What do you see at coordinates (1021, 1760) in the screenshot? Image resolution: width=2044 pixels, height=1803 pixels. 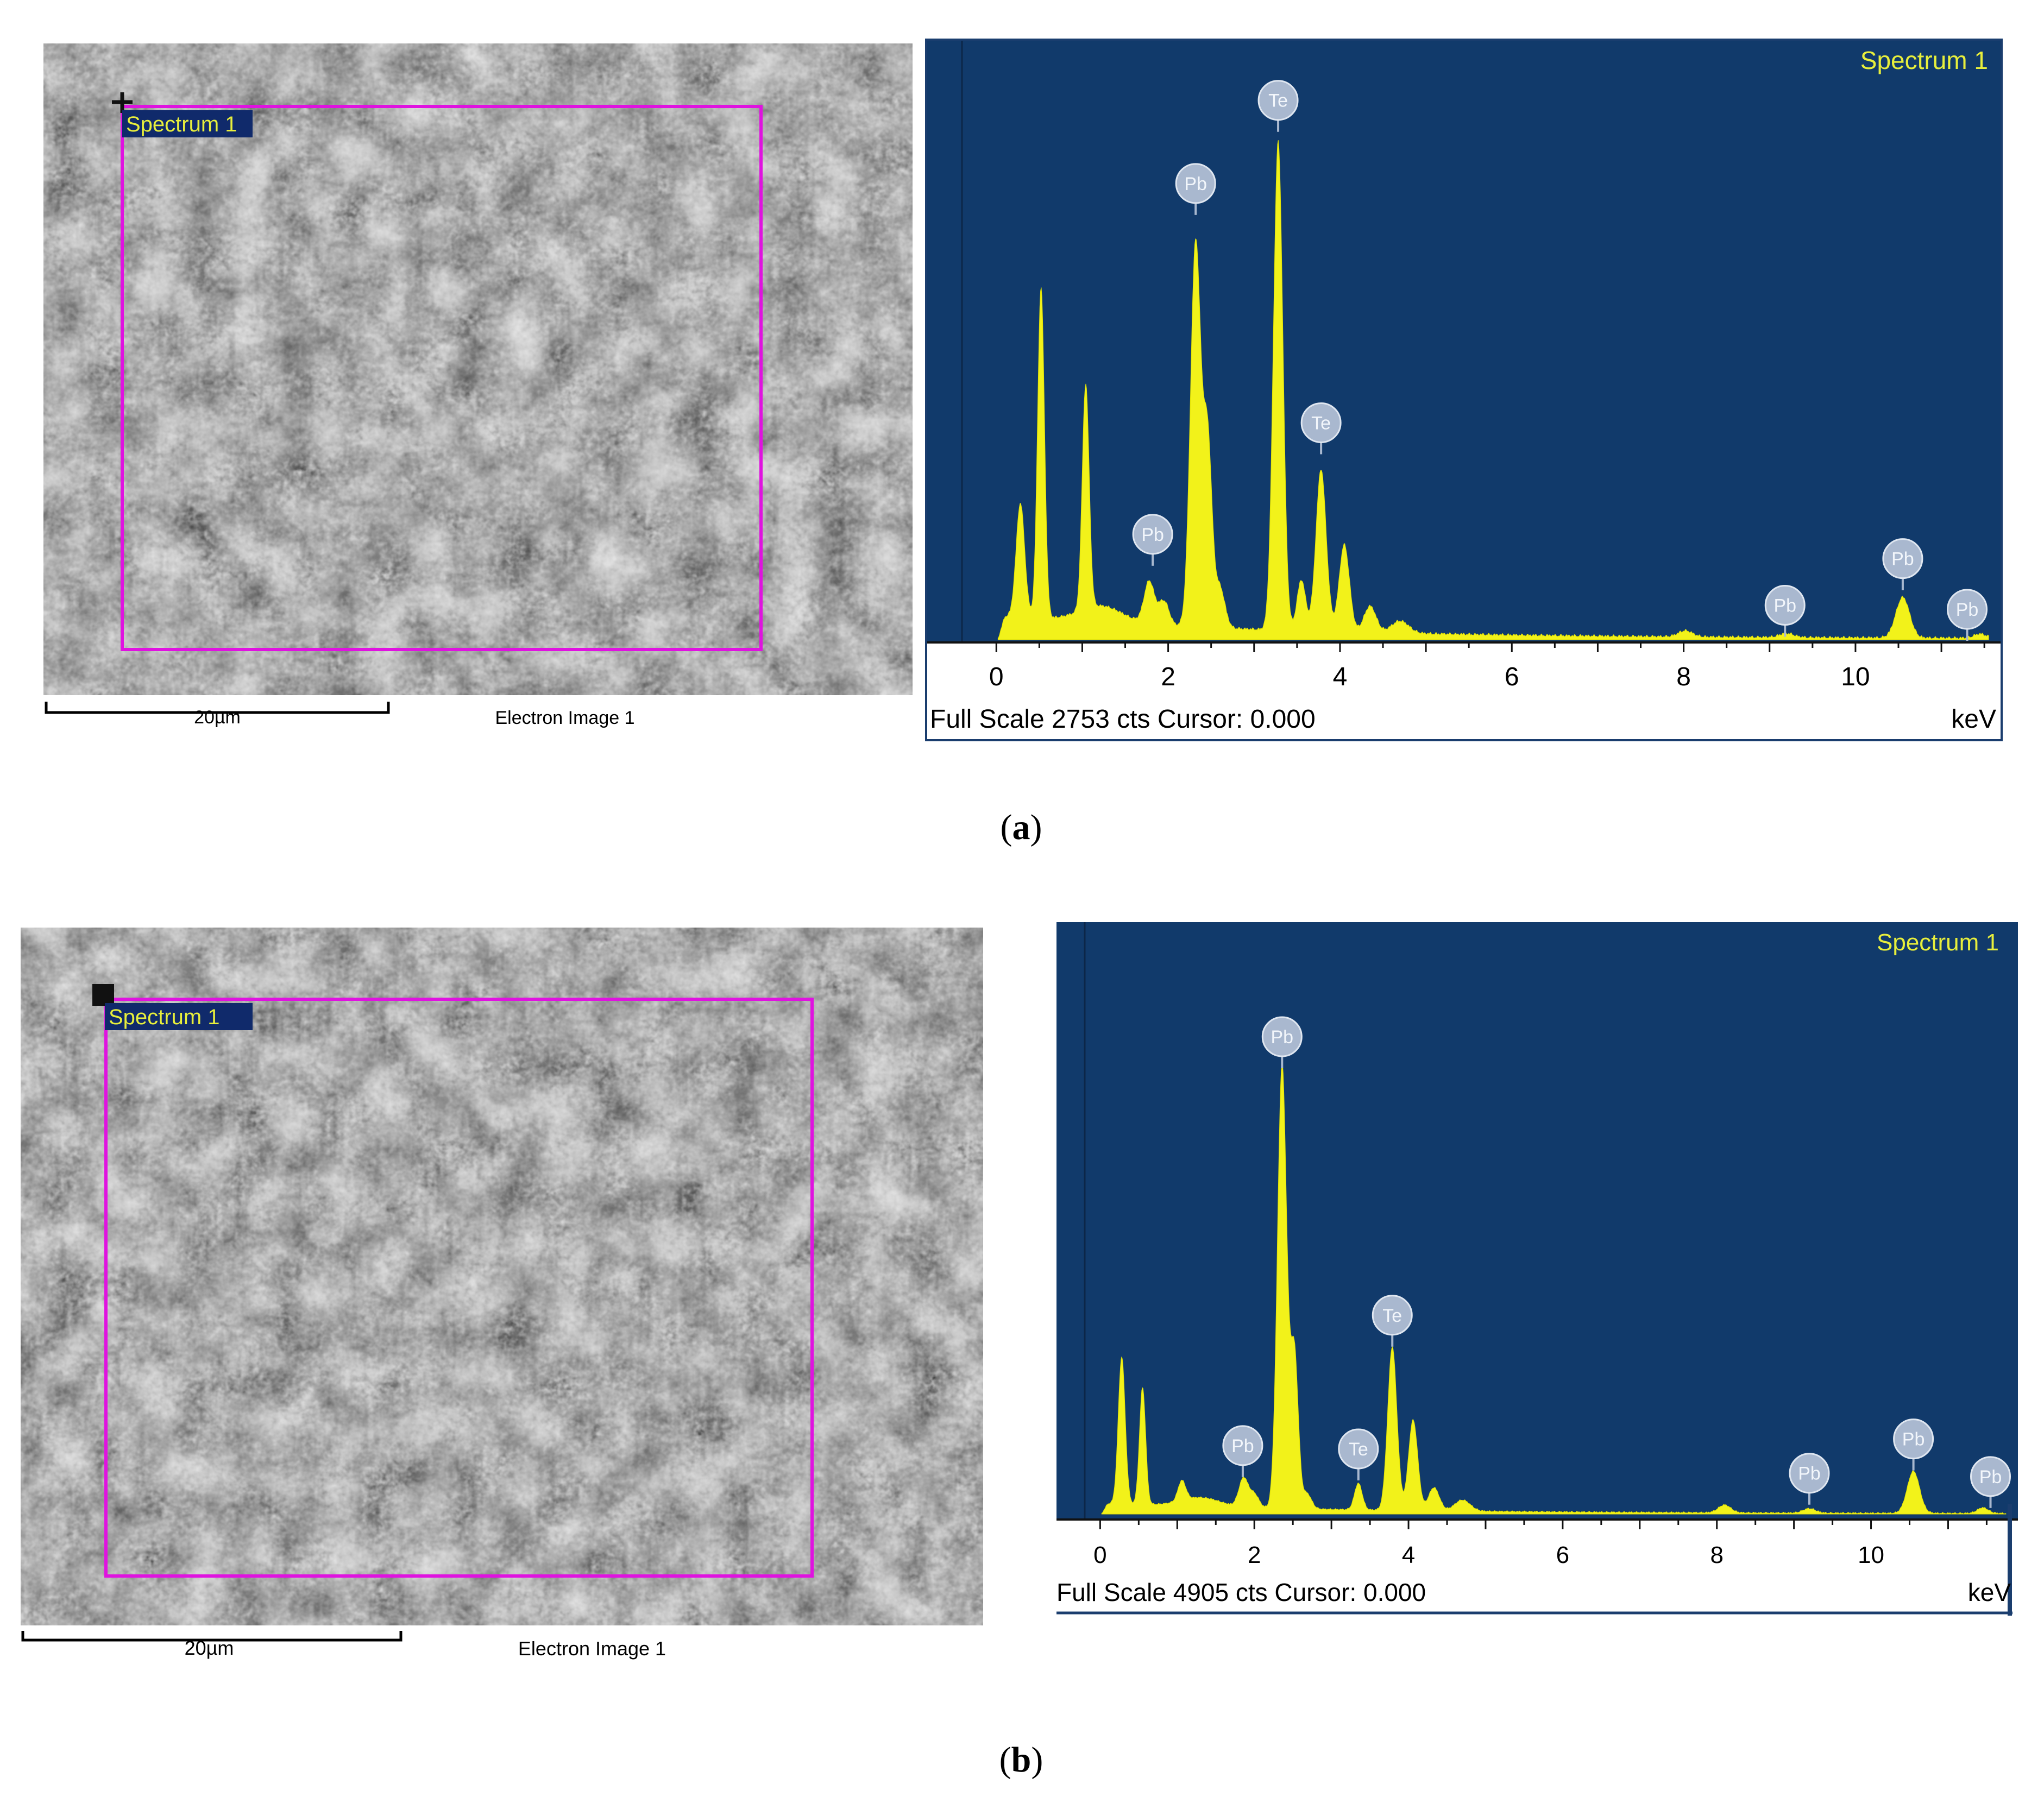 I see `panel-label-b: (b)` at bounding box center [1021, 1760].